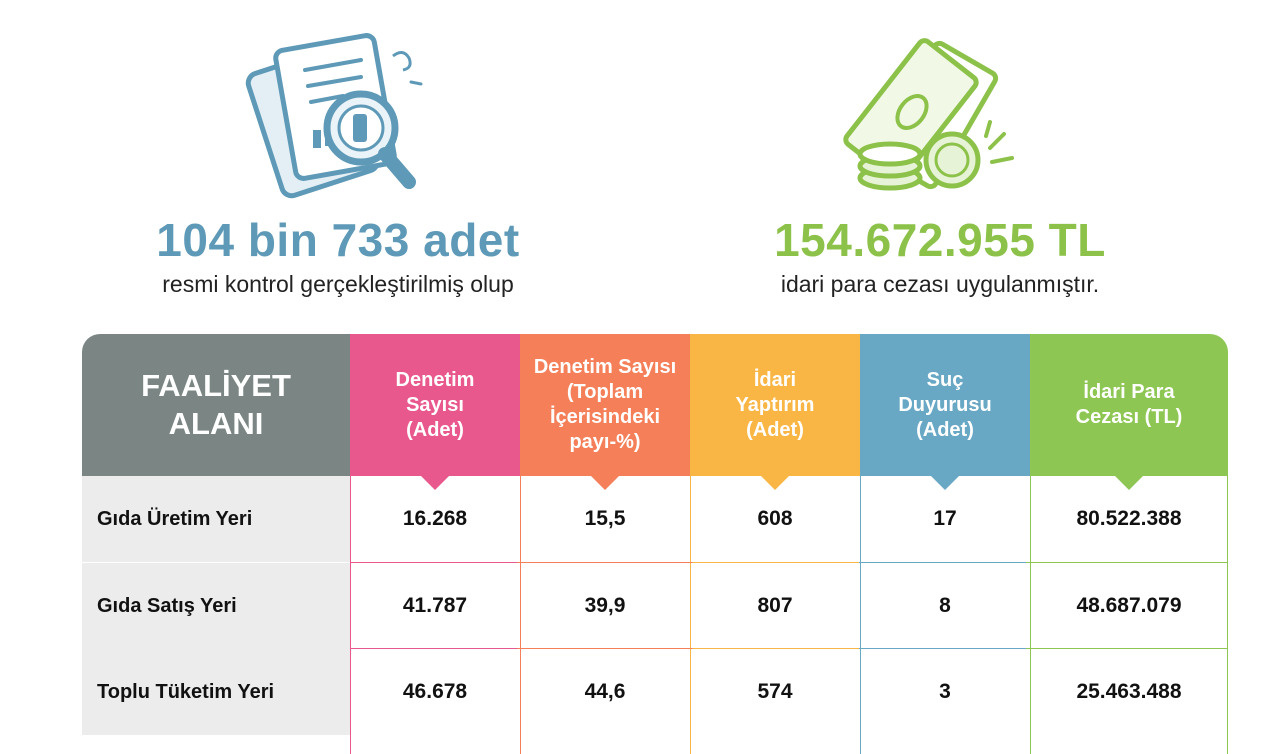  What do you see at coordinates (338, 284) in the screenshot?
I see `inspection-caption: resmi kontrol gerçekleştirilmiş olup` at bounding box center [338, 284].